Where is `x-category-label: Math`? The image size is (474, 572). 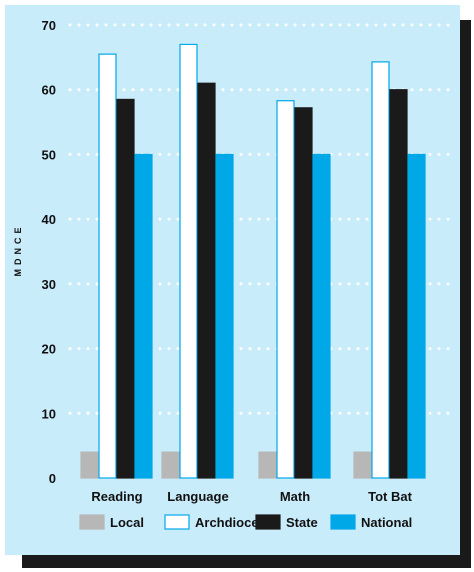 x-category-label: Math is located at coordinates (295, 496).